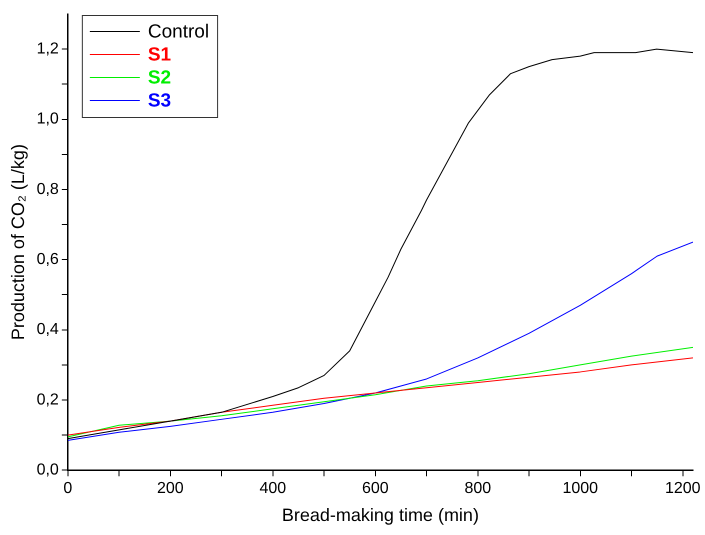 Image resolution: width=705 pixels, height=535 pixels. What do you see at coordinates (272, 489) in the screenshot?
I see `x-tick-label: 400` at bounding box center [272, 489].